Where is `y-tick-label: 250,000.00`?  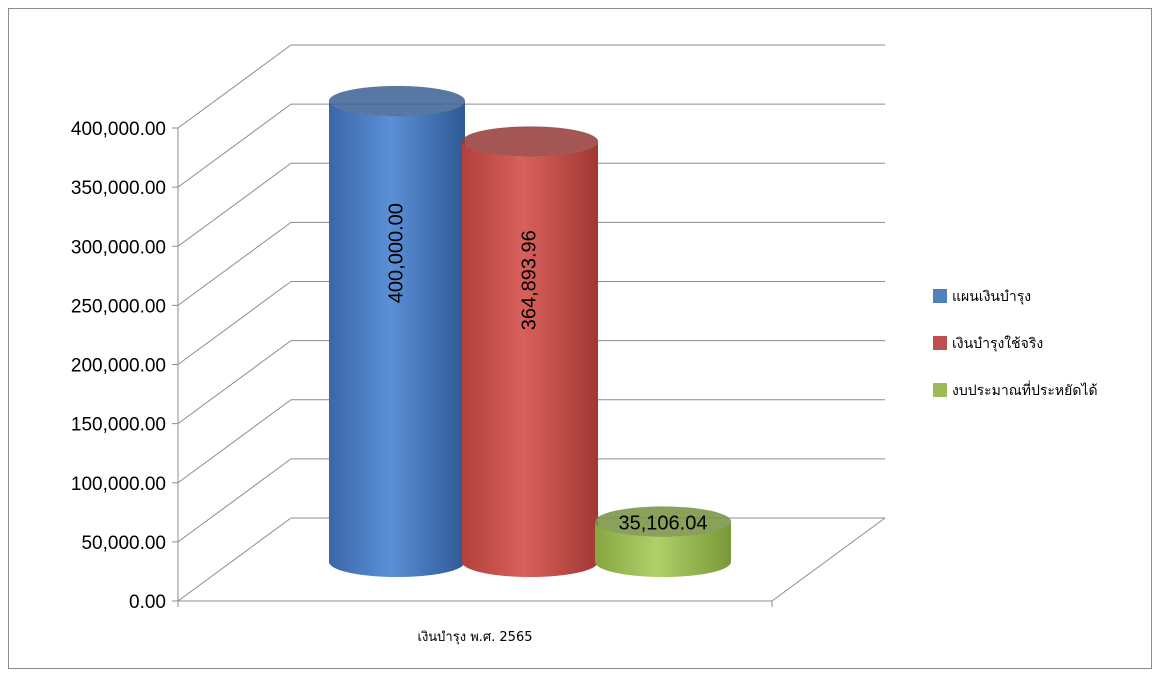
y-tick-label: 250,000.00 is located at coordinates (118, 306).